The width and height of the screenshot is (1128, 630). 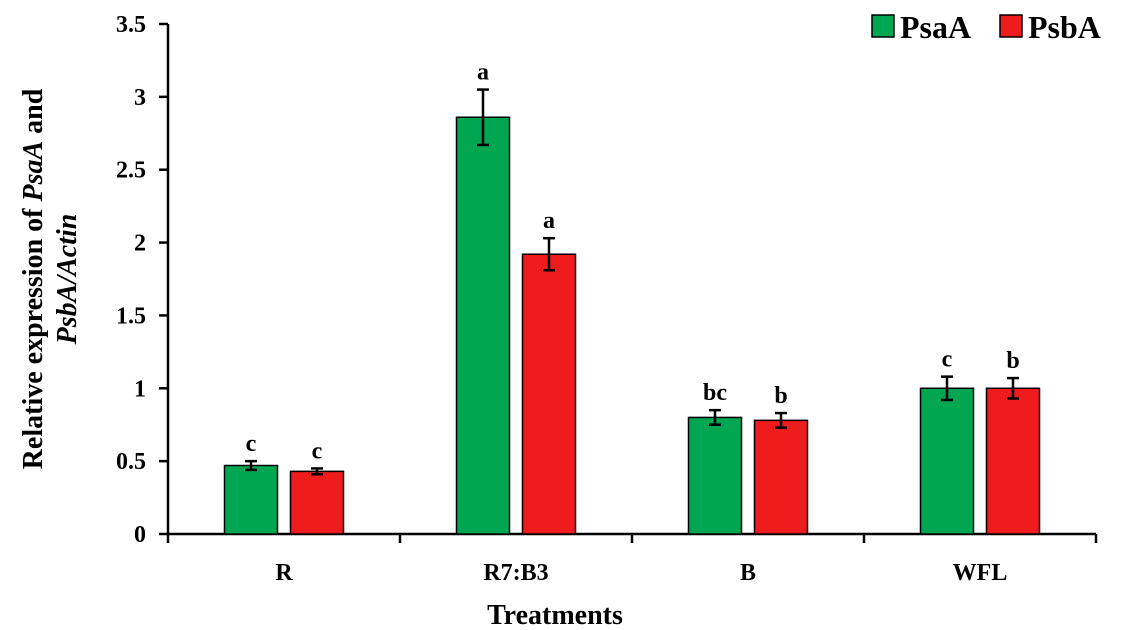 I want to click on y-tick-label: 0, so click(x=140, y=535).